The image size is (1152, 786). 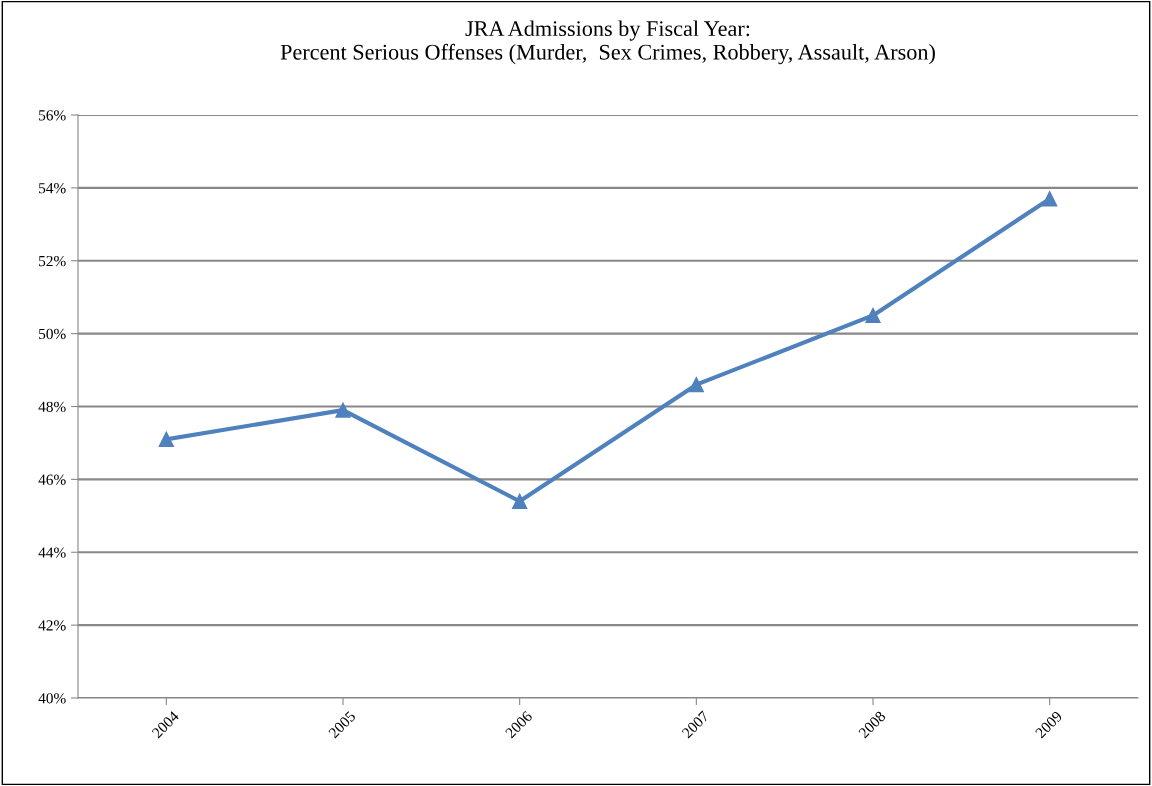 What do you see at coordinates (52, 261) in the screenshot?
I see `y-tick-label: 52%` at bounding box center [52, 261].